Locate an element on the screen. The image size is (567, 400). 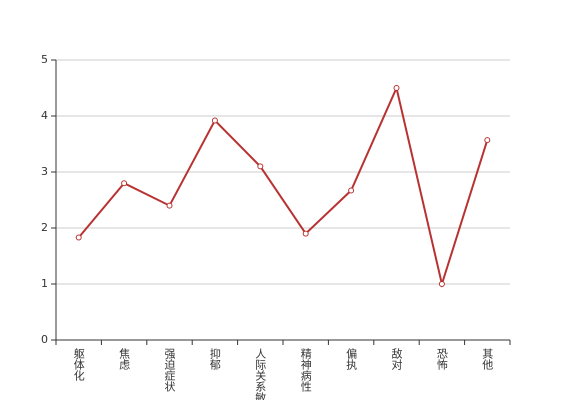
x-tick-label: 偏执 is located at coordinates (351, 359).